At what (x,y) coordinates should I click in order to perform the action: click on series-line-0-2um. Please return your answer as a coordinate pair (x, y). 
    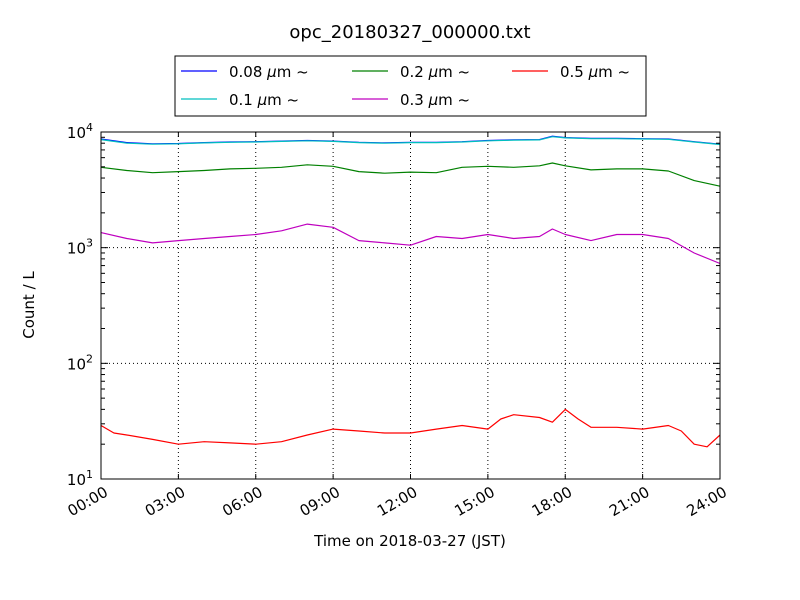
    Looking at the image, I should click on (410, 174).